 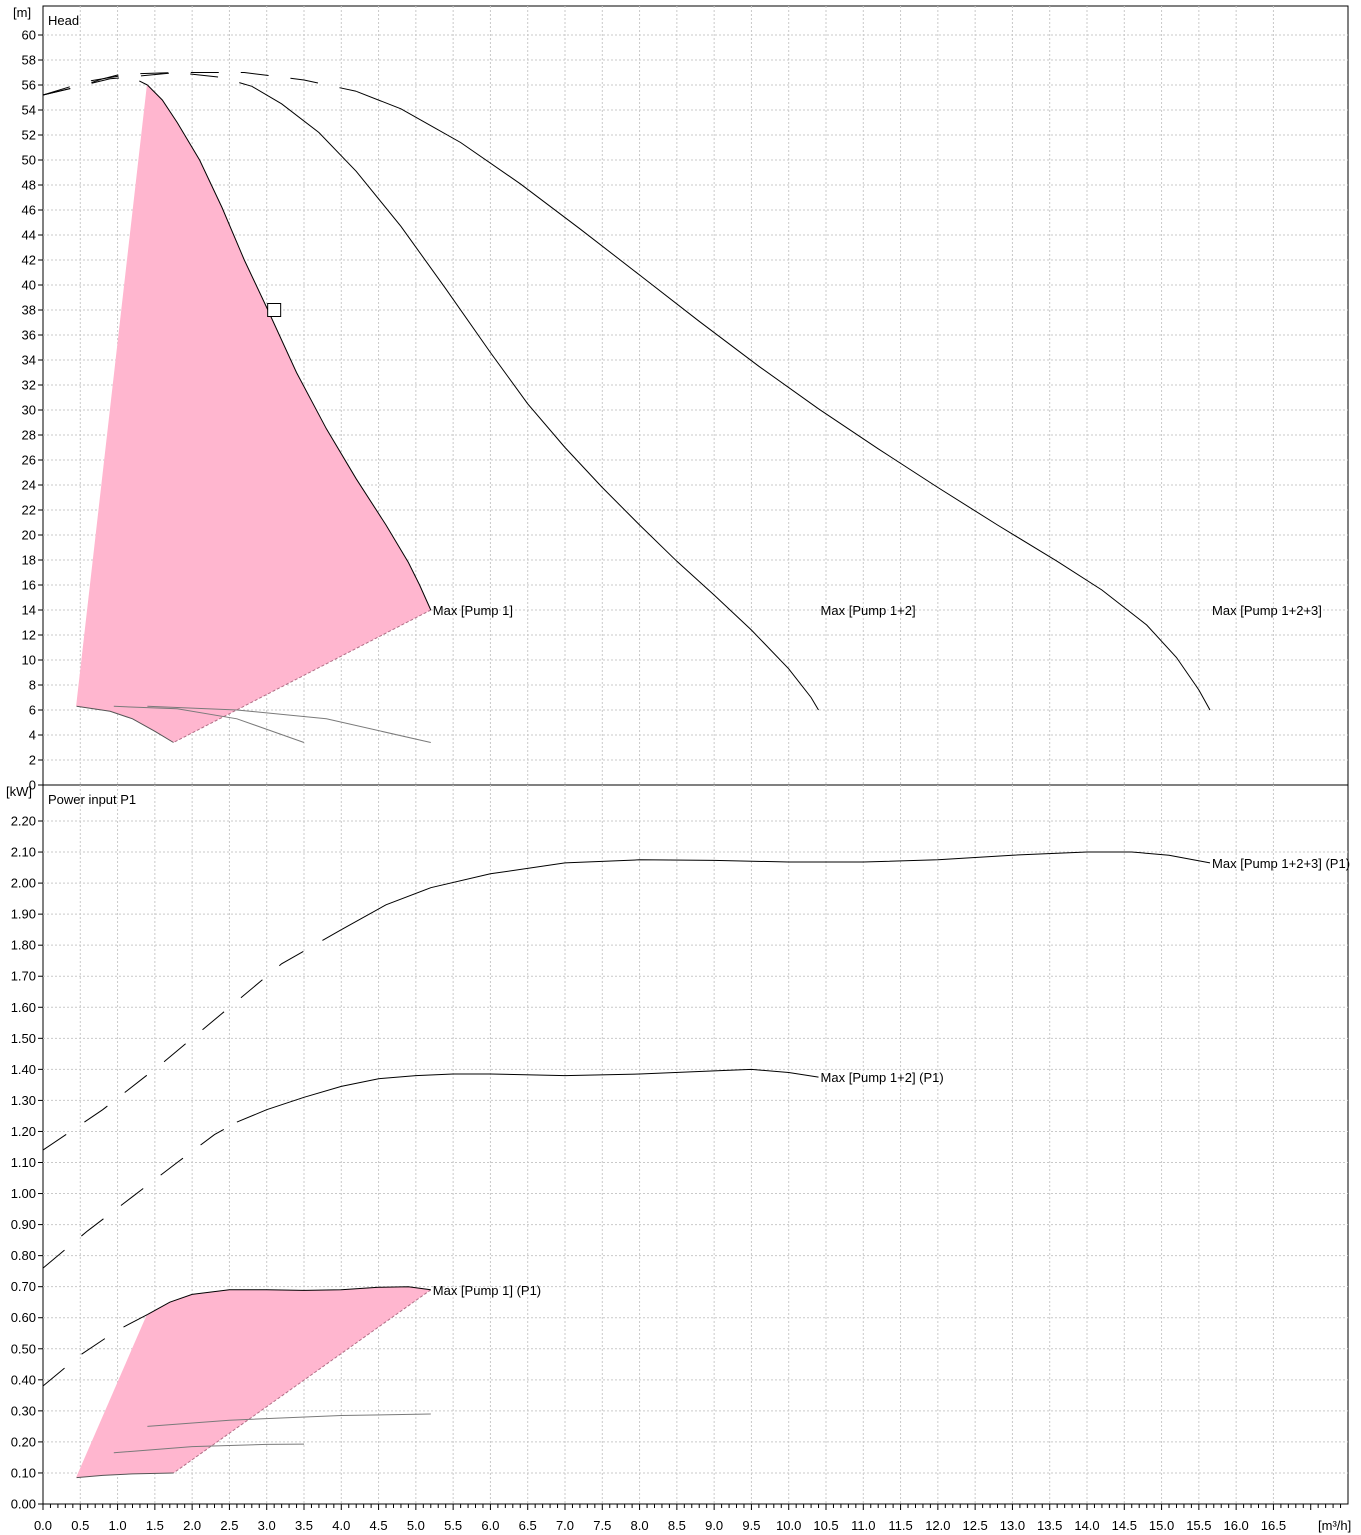 I want to click on x-tick-label: 6.0, so click(x=490, y=1525).